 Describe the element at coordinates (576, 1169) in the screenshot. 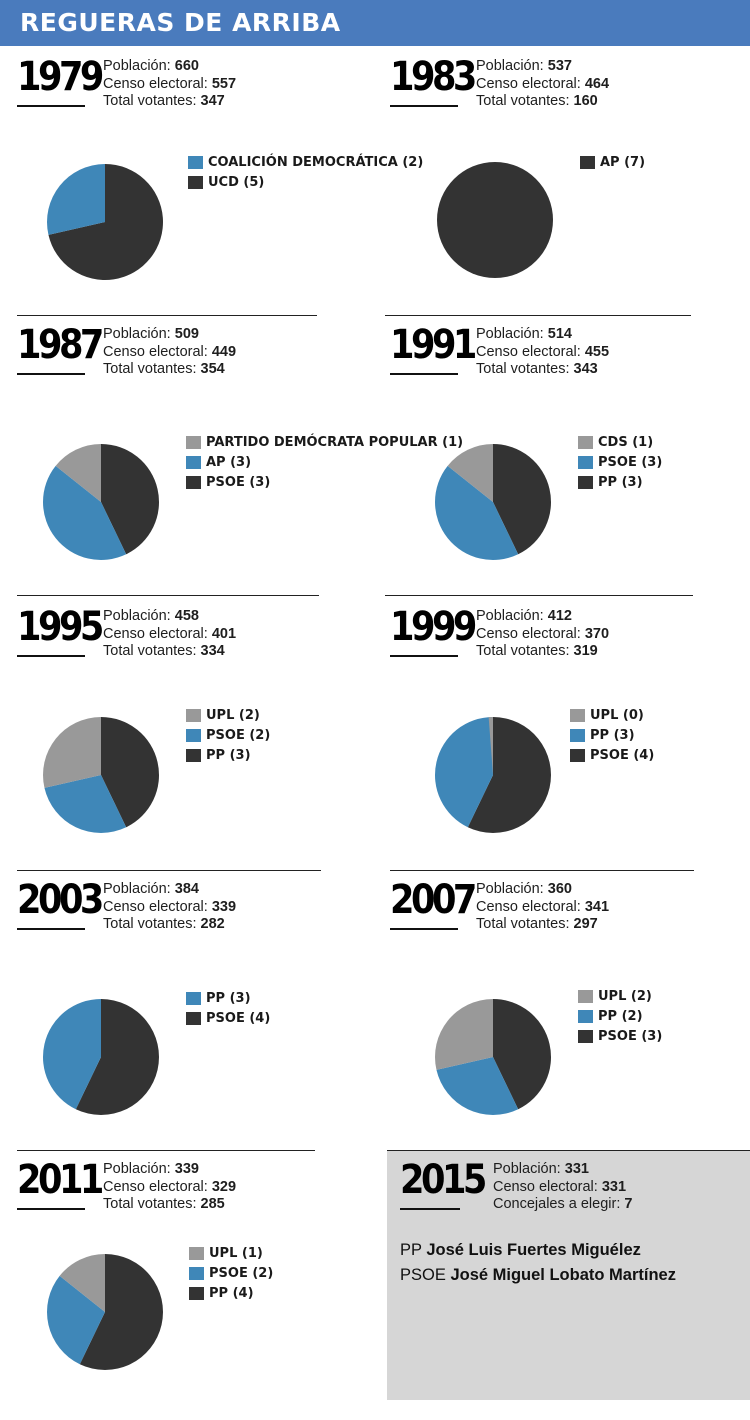

I see `stat-value: 331` at that location.